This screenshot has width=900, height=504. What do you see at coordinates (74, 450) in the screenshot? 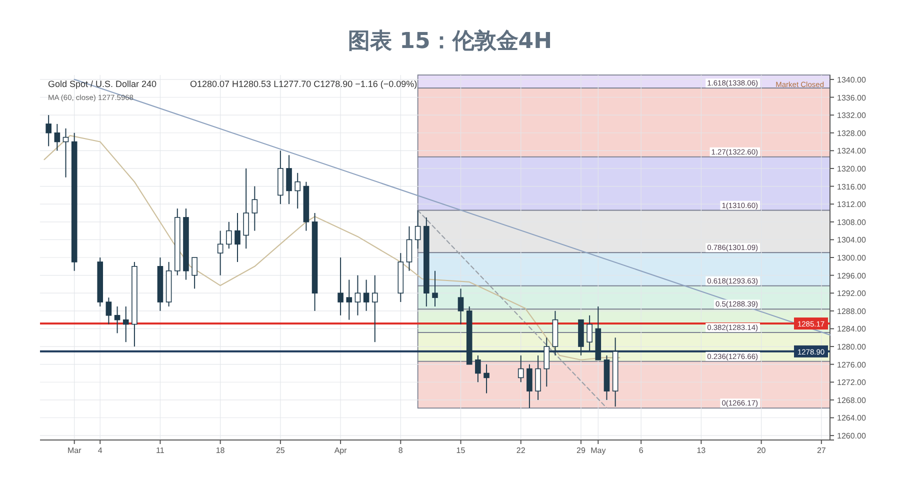
I see `x-tick-label: Mar` at bounding box center [74, 450].